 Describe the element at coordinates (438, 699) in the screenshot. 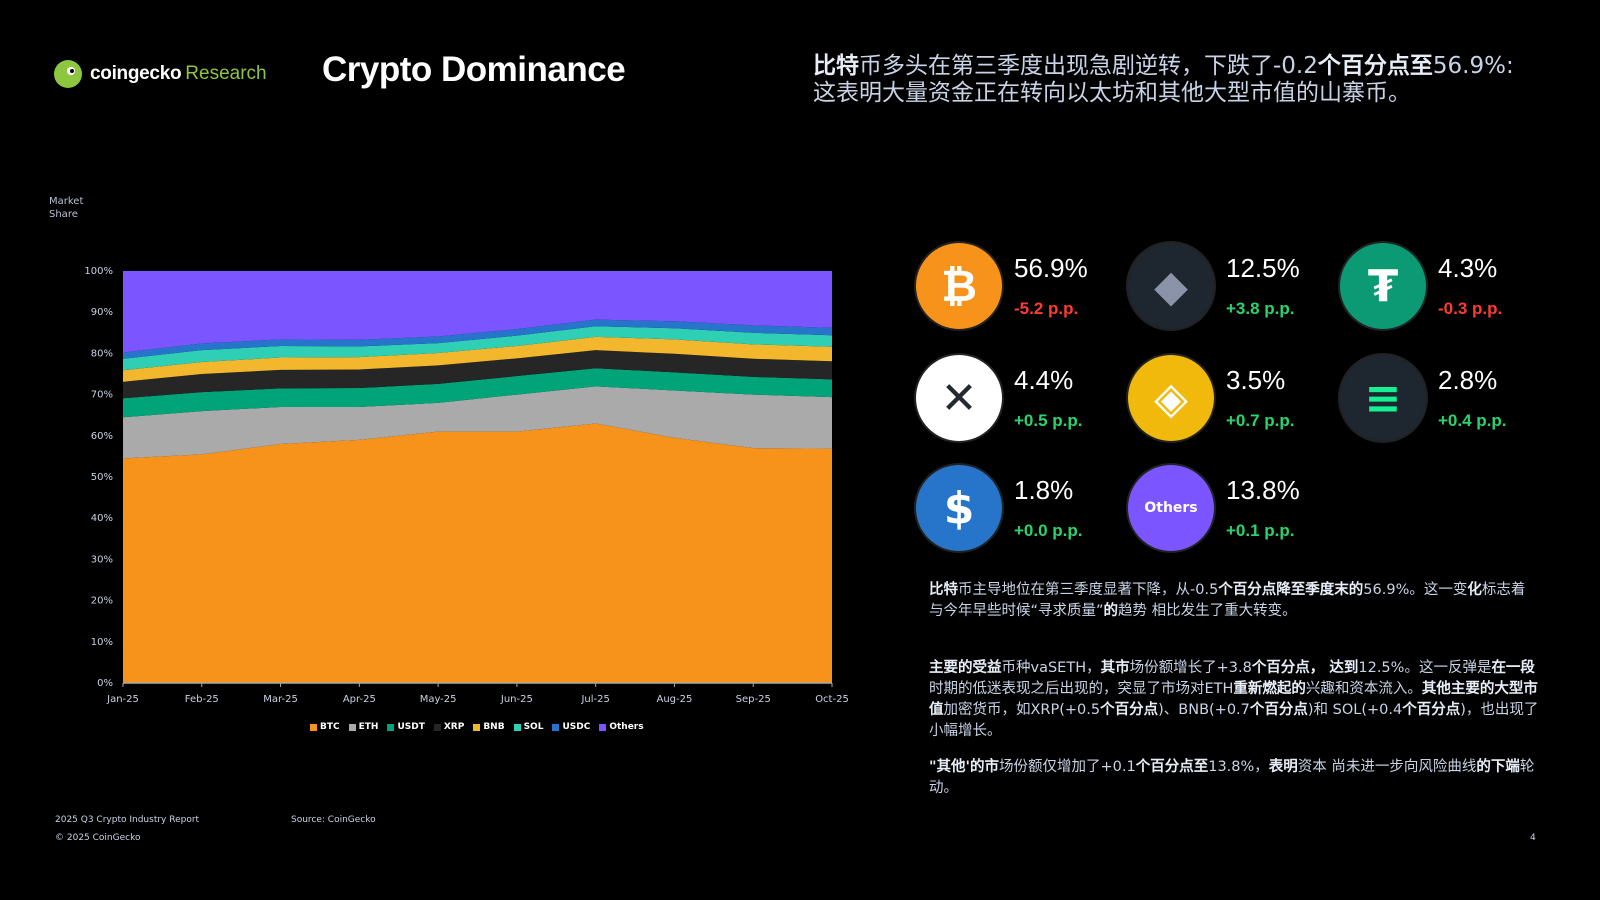

I see `x-tick-label: May-25` at that location.